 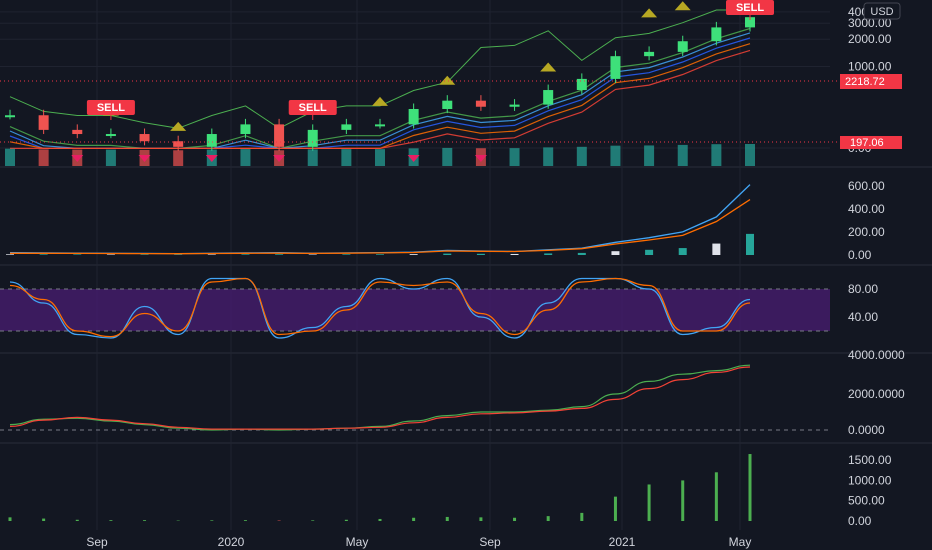 I want to click on low-price-label: 197.06, so click(x=451, y=142).